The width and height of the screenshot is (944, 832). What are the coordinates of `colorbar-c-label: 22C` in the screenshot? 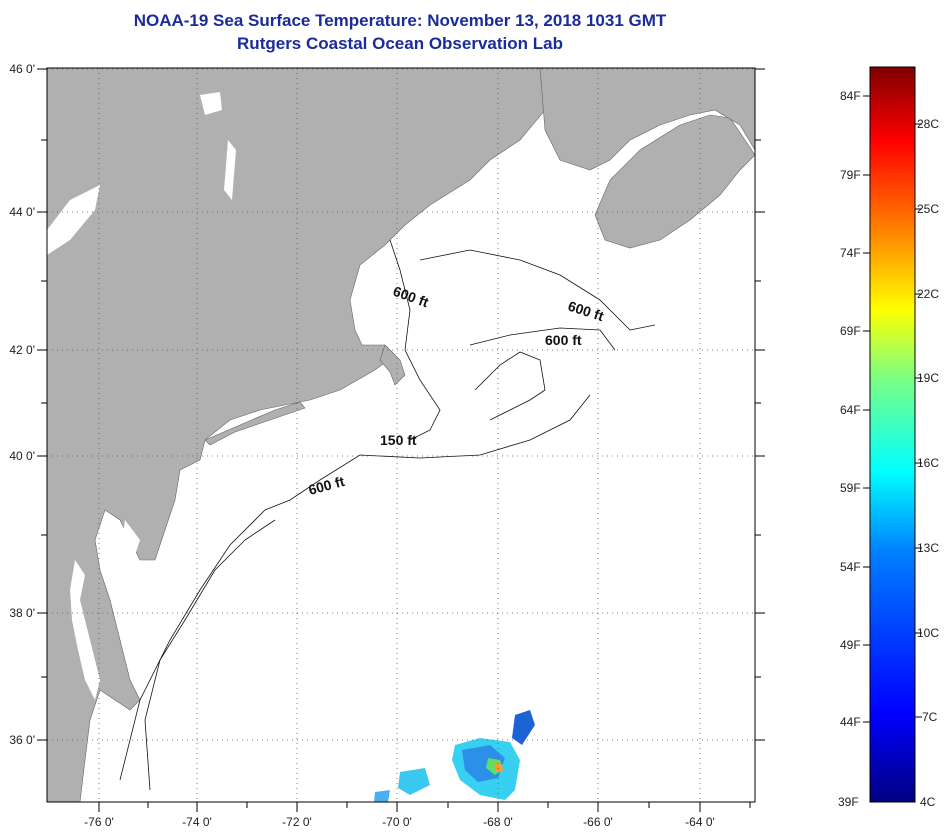 It's located at (928, 294).